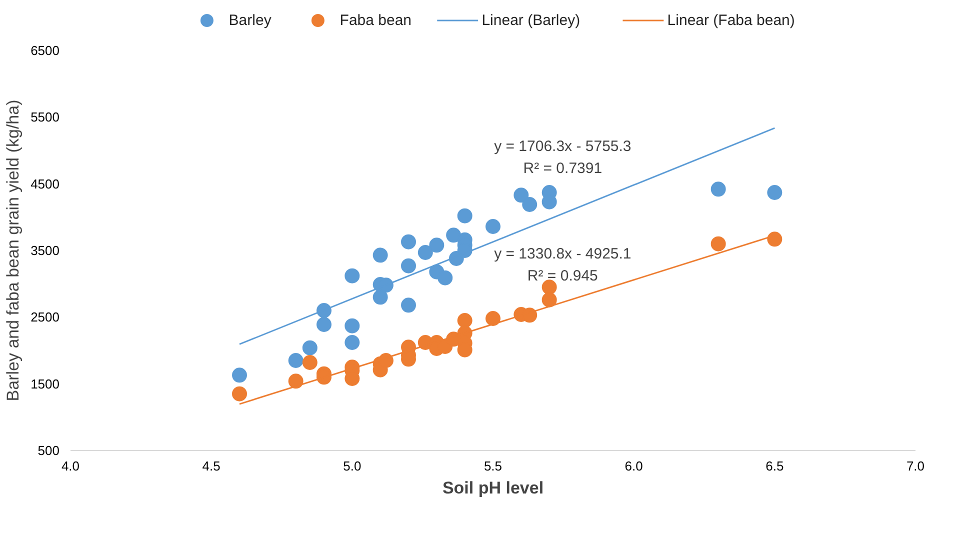  Describe the element at coordinates (45, 250) in the screenshot. I see `y-tick-label: 3500` at that location.